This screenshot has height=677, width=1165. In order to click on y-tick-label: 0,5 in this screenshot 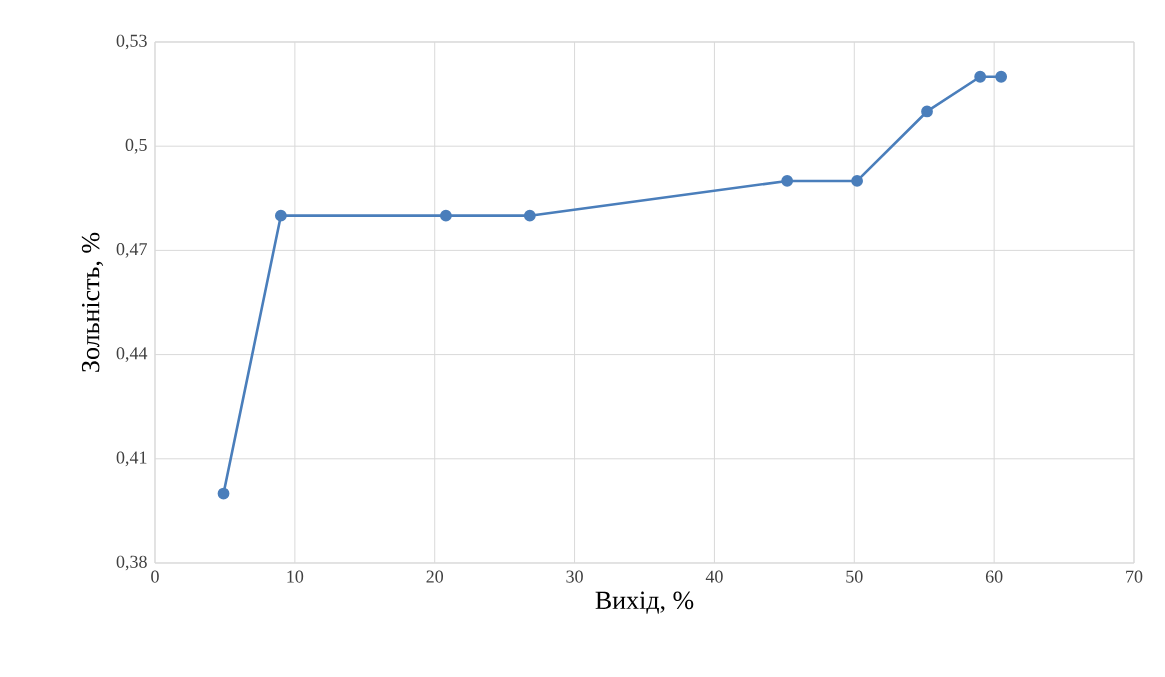, I will do `click(136, 146)`.